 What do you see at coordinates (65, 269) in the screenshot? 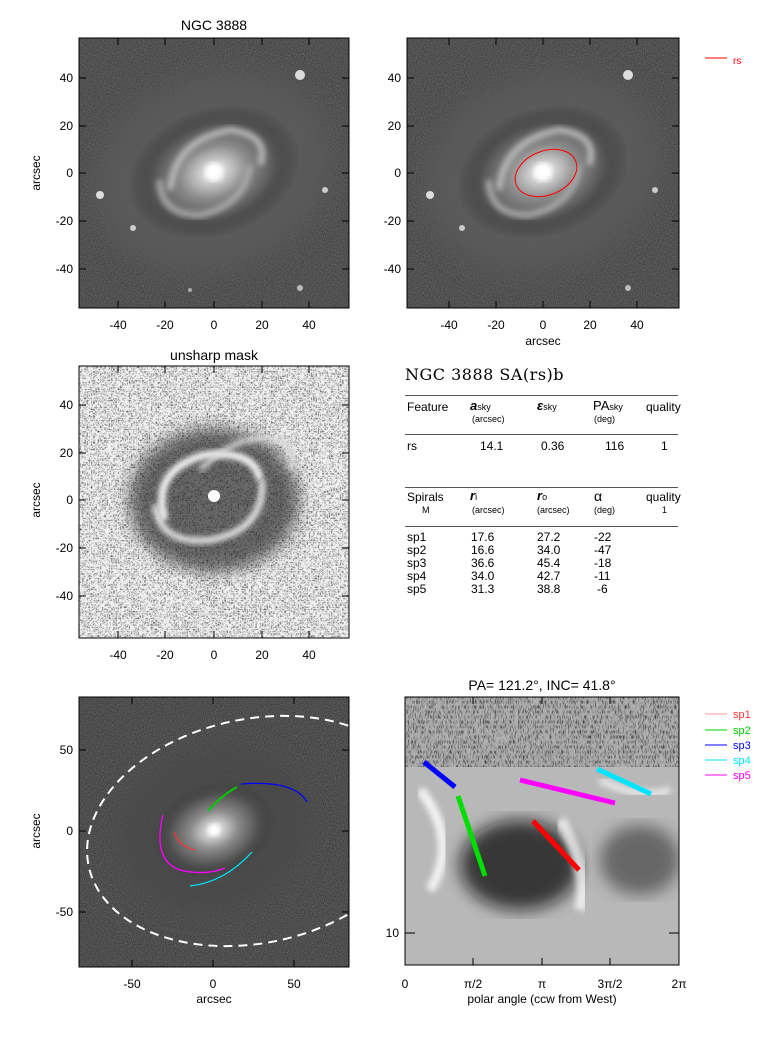
I see `p1-ytick-5: -40` at bounding box center [65, 269].